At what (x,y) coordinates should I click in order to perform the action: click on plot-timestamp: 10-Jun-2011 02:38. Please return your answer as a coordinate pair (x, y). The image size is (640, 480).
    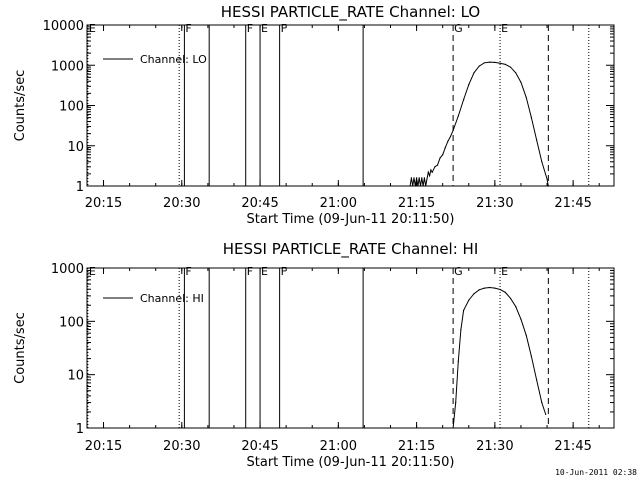
    Looking at the image, I should click on (596, 472).